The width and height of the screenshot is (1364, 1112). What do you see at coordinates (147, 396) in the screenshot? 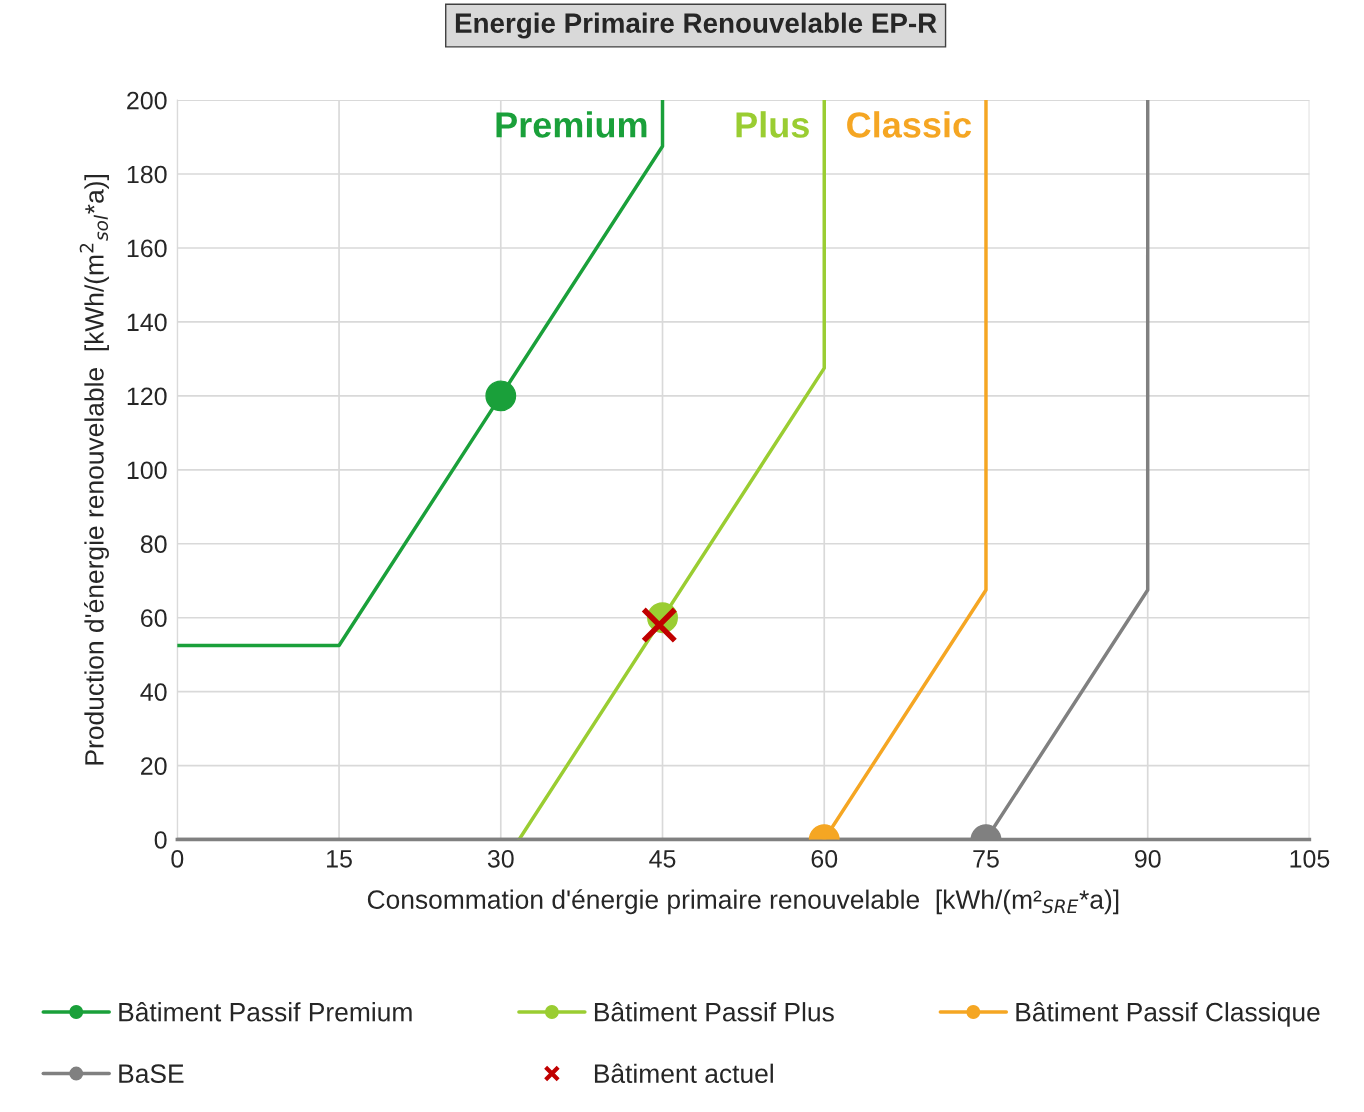
I see `y-tick-label: 120` at bounding box center [147, 396].